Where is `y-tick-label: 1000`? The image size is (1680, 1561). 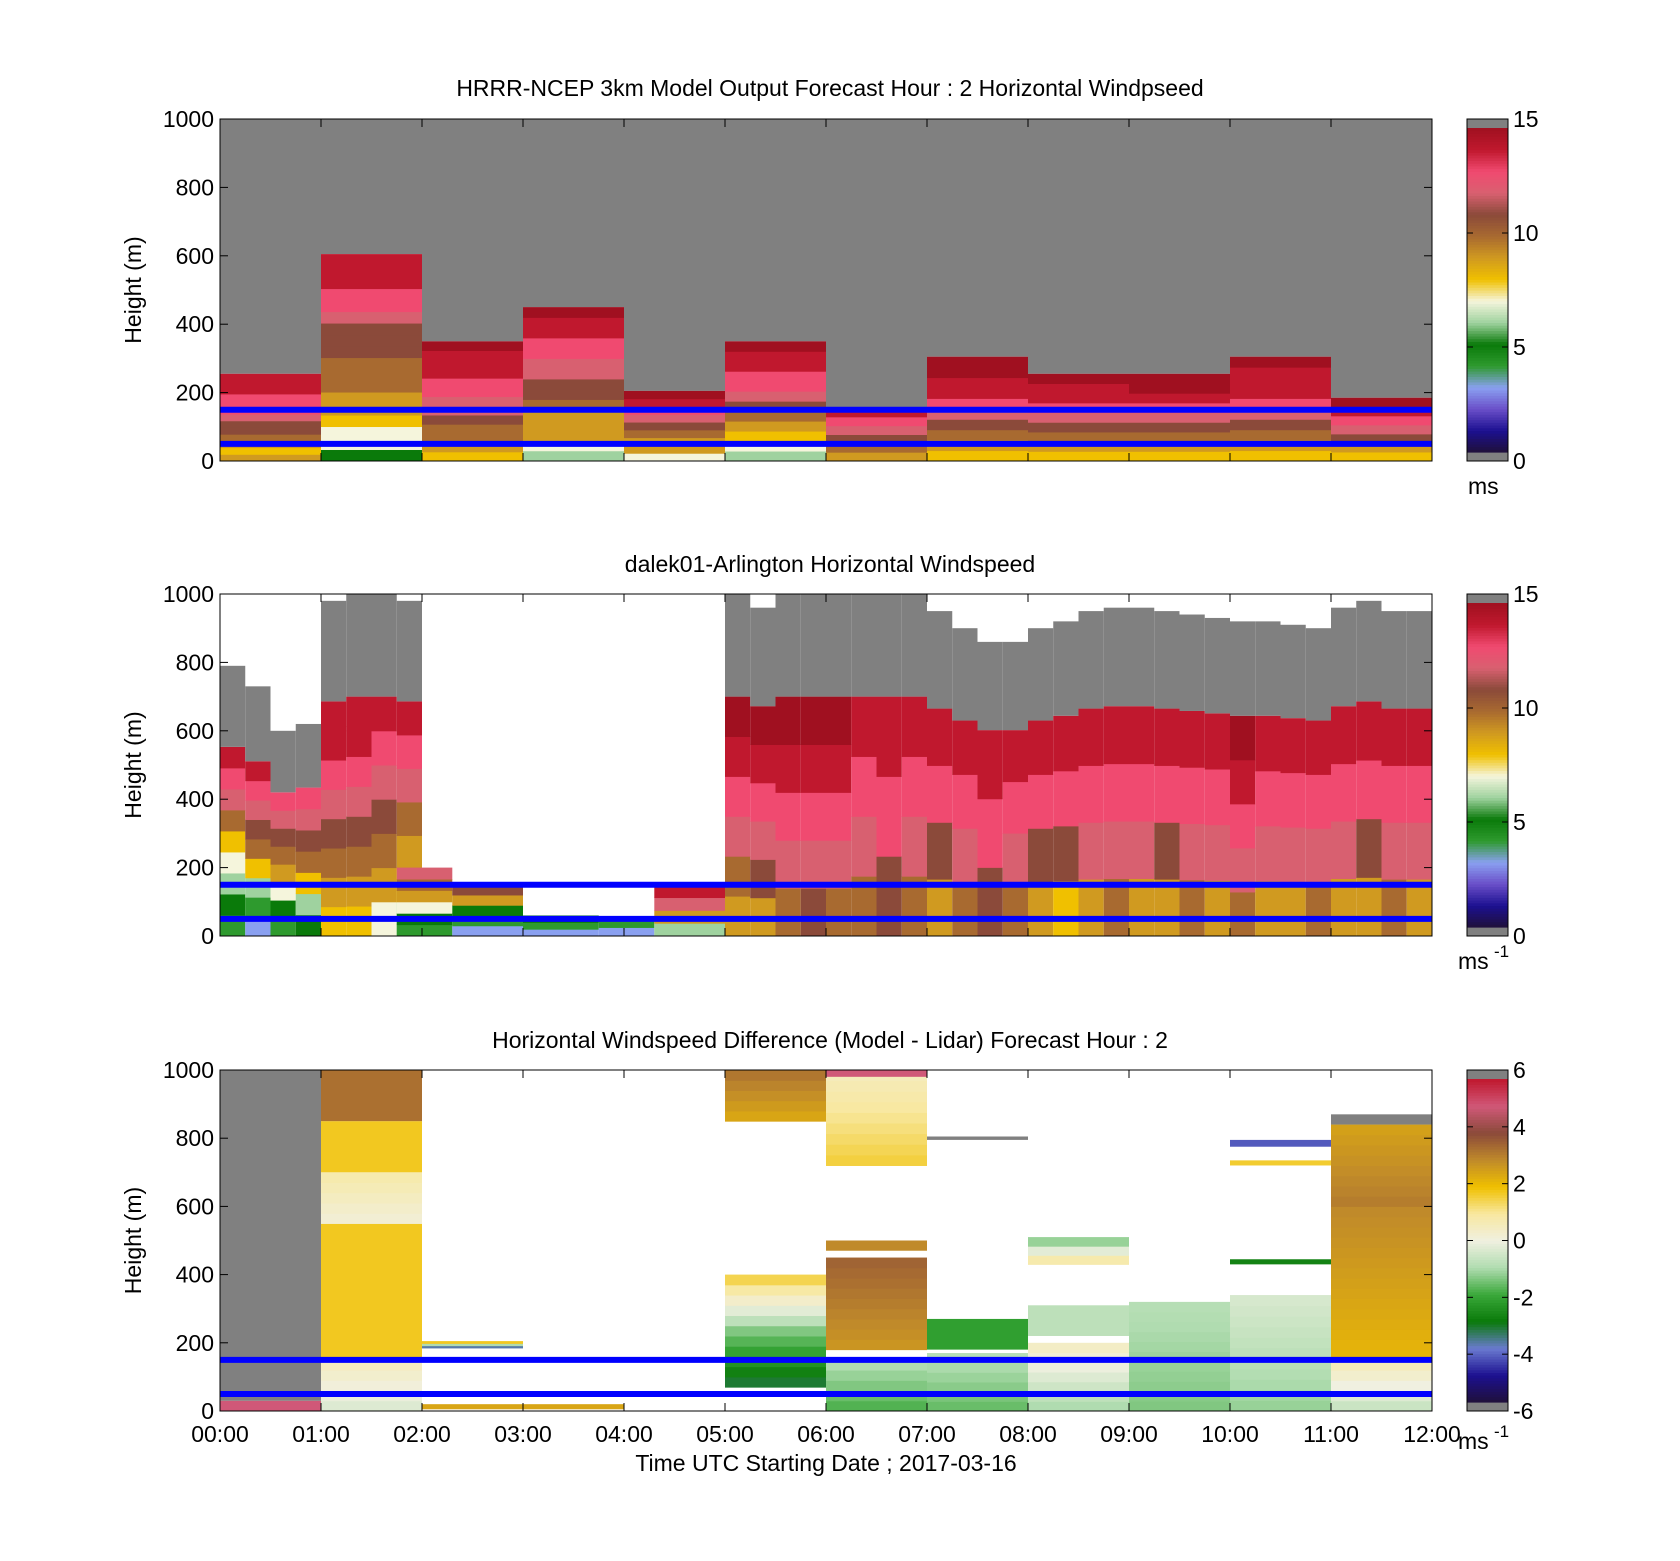
y-tick-label: 1000 is located at coordinates (188, 594).